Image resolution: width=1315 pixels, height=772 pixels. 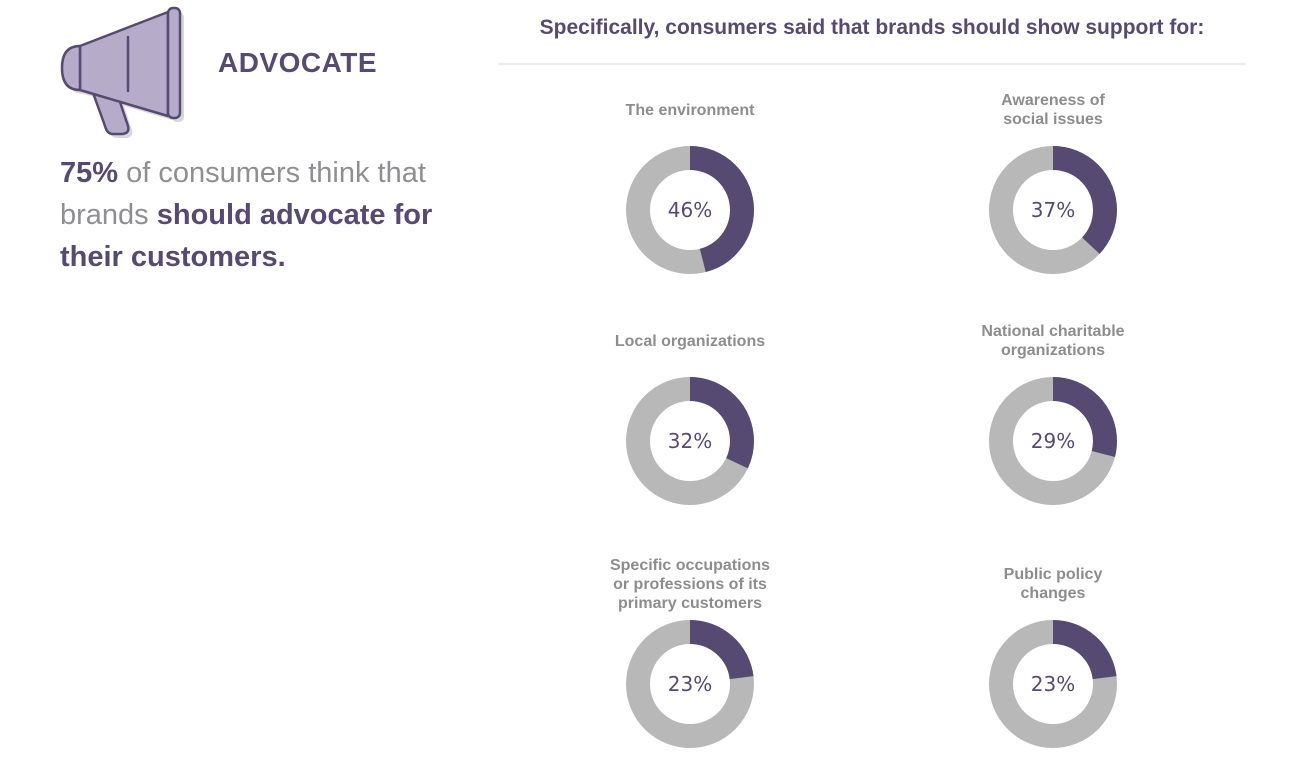 I want to click on donut-cell: Public policy changes 23%, so click(x=1053, y=649).